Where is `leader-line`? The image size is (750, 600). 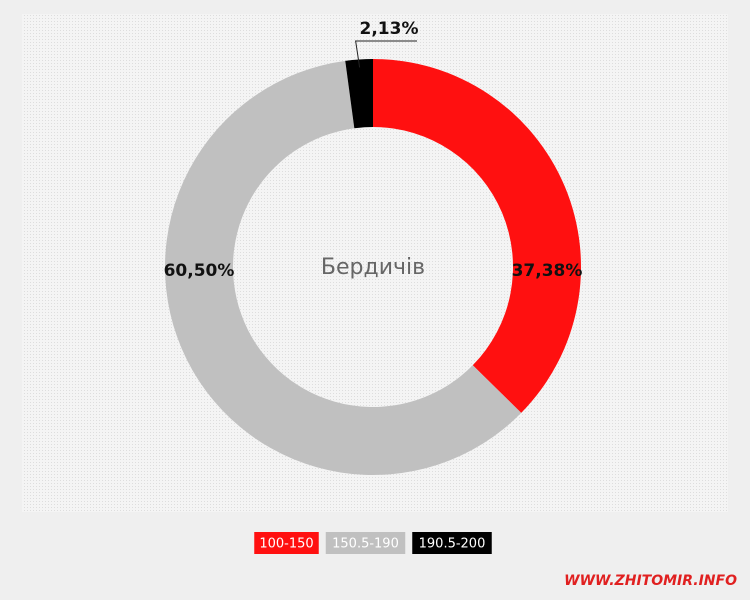 leader-line is located at coordinates (386, 54).